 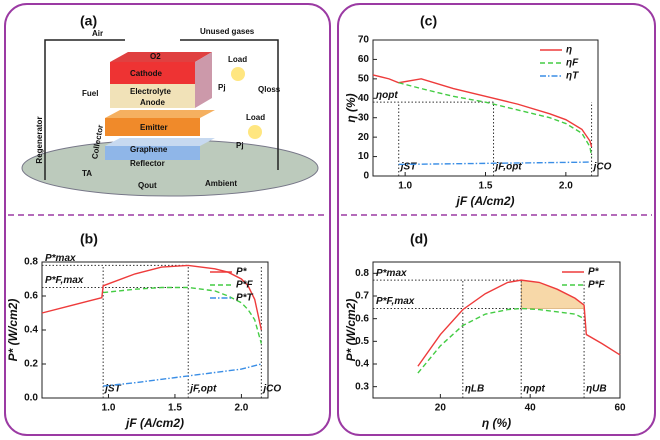 I want to click on y-tick-label: 0.7, so click(x=362, y=296).